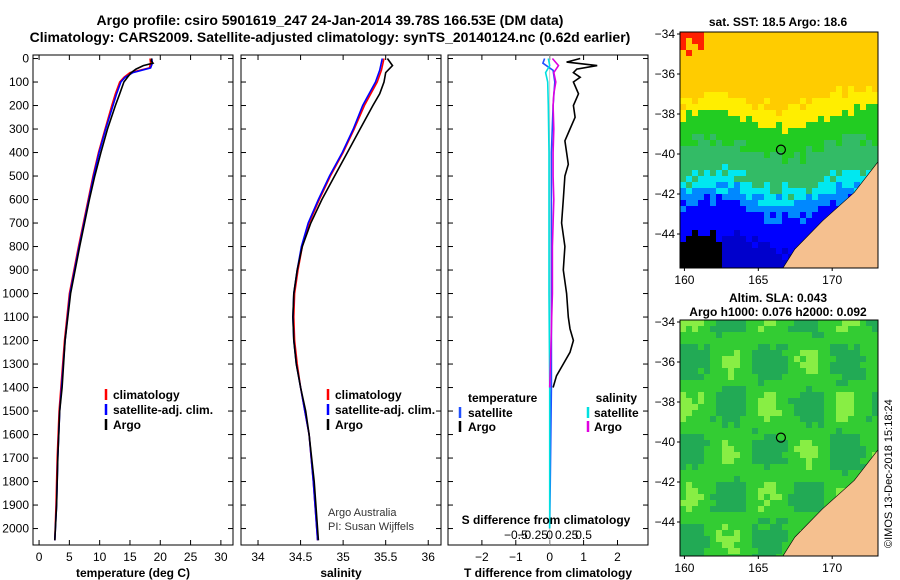  What do you see at coordinates (617, 557) in the screenshot?
I see `difference-x-tick-label: 2` at bounding box center [617, 557].